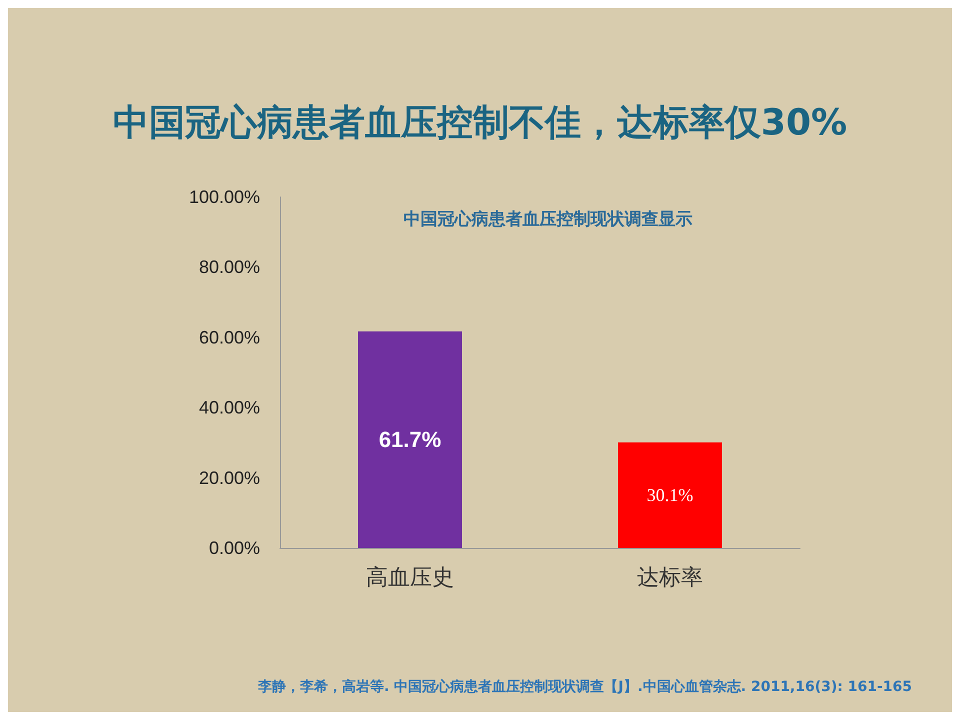  I want to click on y-tick-label: 40.00%, so click(229, 408).